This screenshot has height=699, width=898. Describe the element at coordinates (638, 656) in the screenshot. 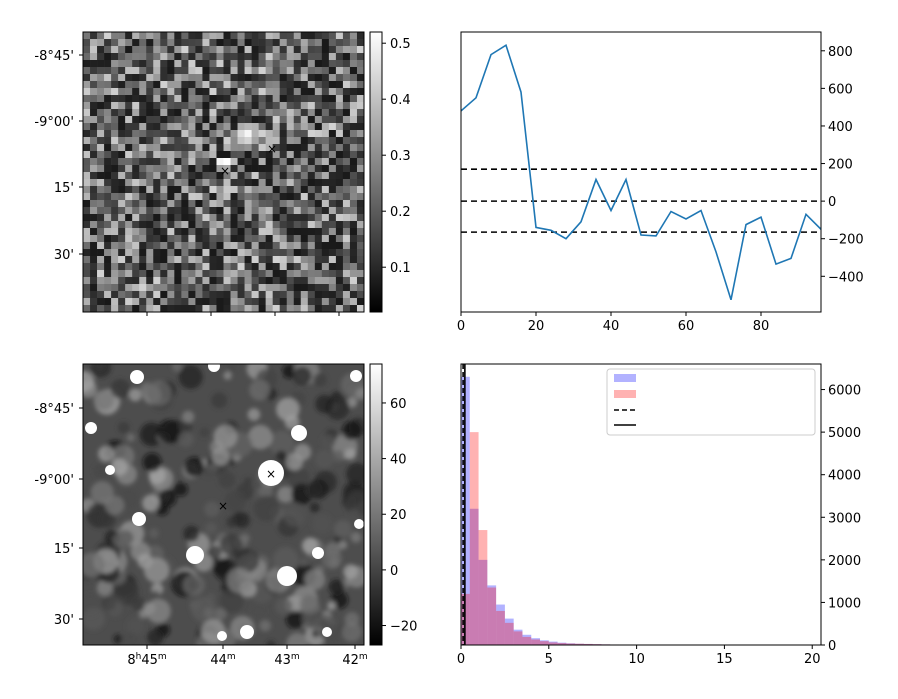

I see `histogram-xticks: 0 5 10 15 20` at that location.